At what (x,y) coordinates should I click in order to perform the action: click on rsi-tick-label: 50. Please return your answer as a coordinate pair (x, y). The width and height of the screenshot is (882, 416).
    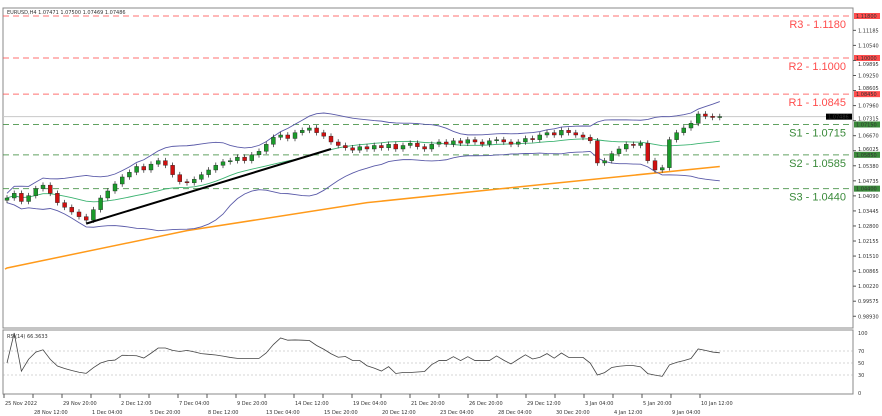
    Looking at the image, I should click on (861, 364).